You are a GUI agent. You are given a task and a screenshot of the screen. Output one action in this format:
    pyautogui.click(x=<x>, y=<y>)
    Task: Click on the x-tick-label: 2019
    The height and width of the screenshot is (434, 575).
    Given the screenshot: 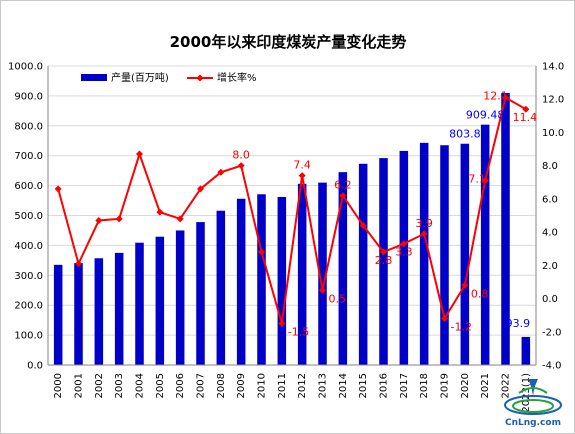 What is the action you would take?
    pyautogui.click(x=445, y=385)
    